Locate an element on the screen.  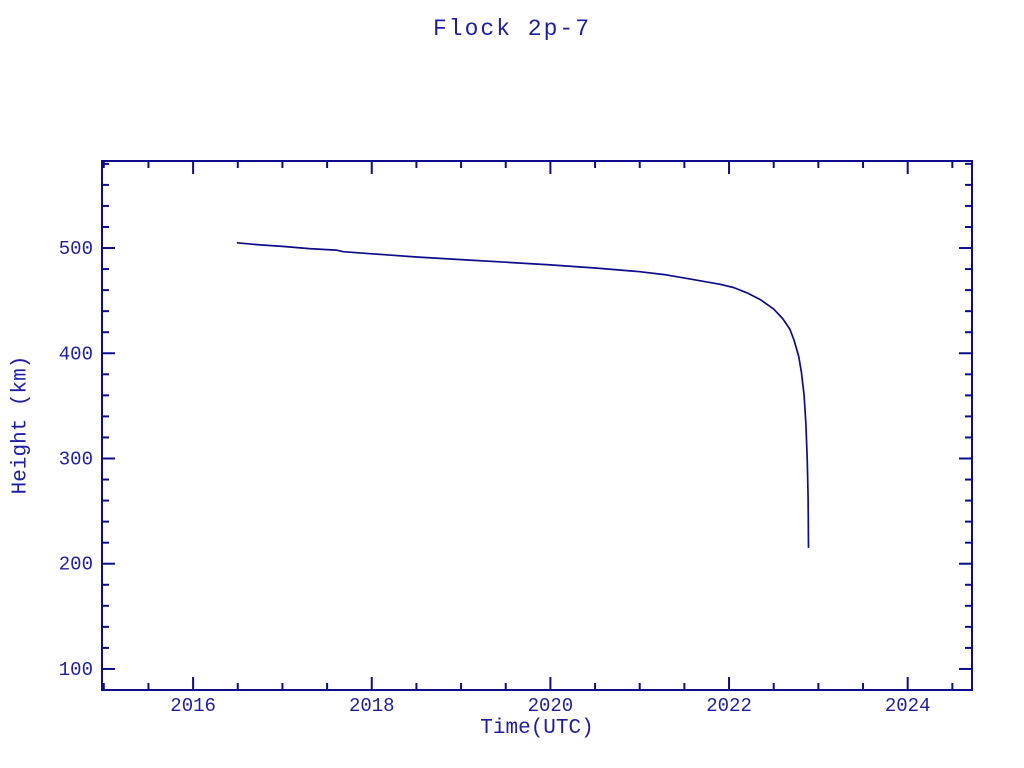
y-tick-label: 100 is located at coordinates (76, 670).